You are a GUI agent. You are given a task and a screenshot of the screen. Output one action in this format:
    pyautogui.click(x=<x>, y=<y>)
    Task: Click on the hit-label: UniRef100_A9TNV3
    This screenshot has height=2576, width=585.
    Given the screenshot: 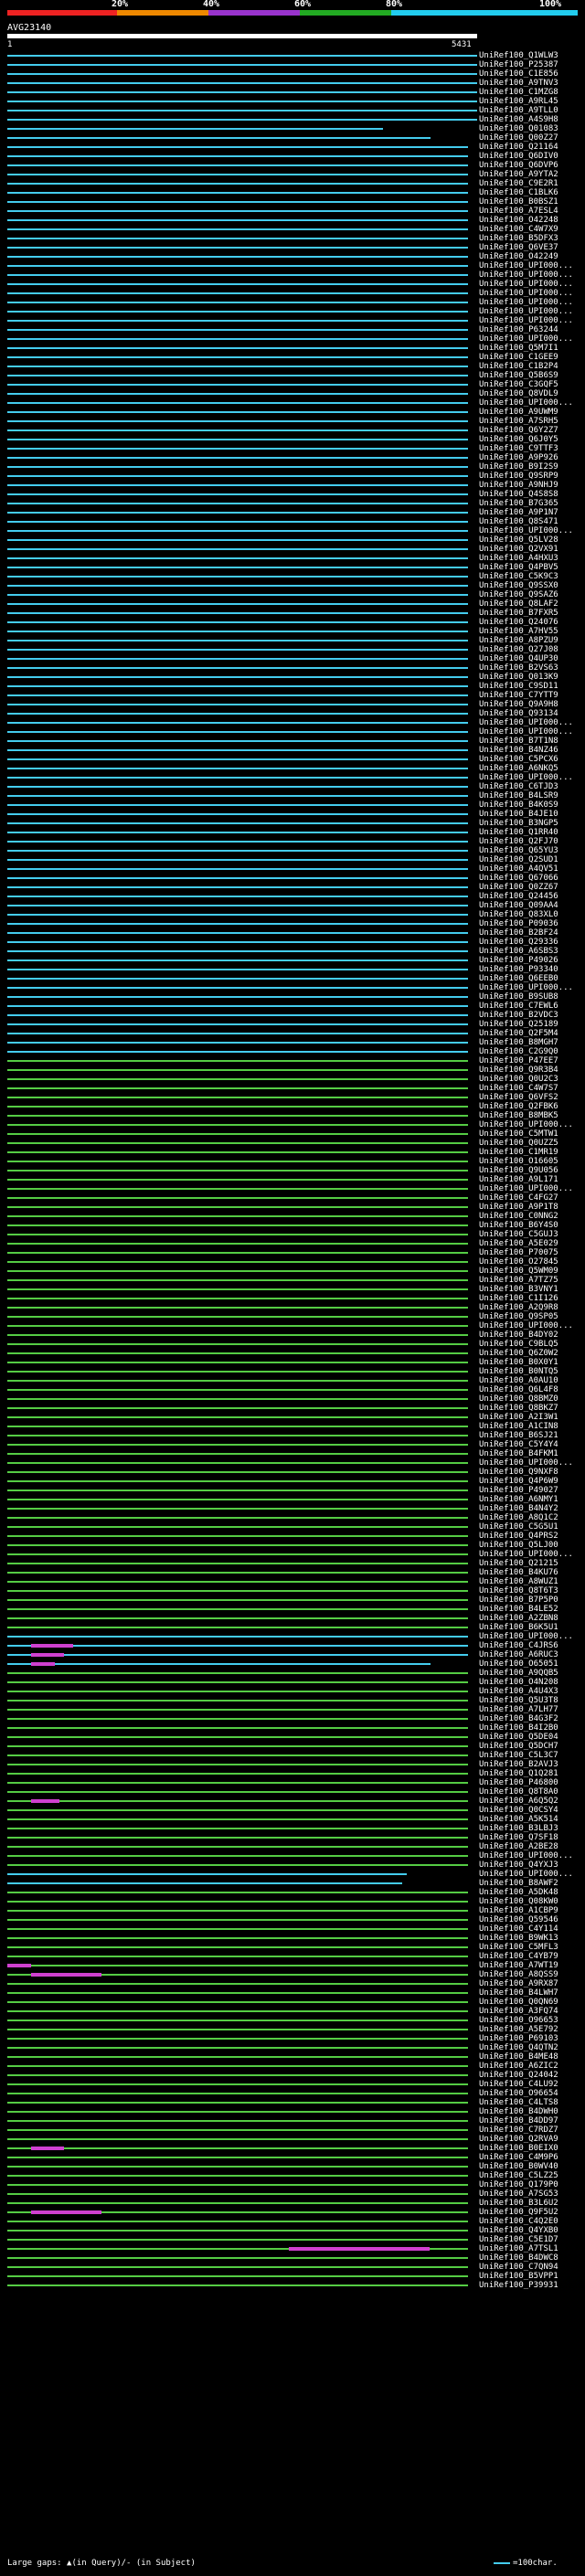 What is the action you would take?
    pyautogui.click(x=518, y=83)
    